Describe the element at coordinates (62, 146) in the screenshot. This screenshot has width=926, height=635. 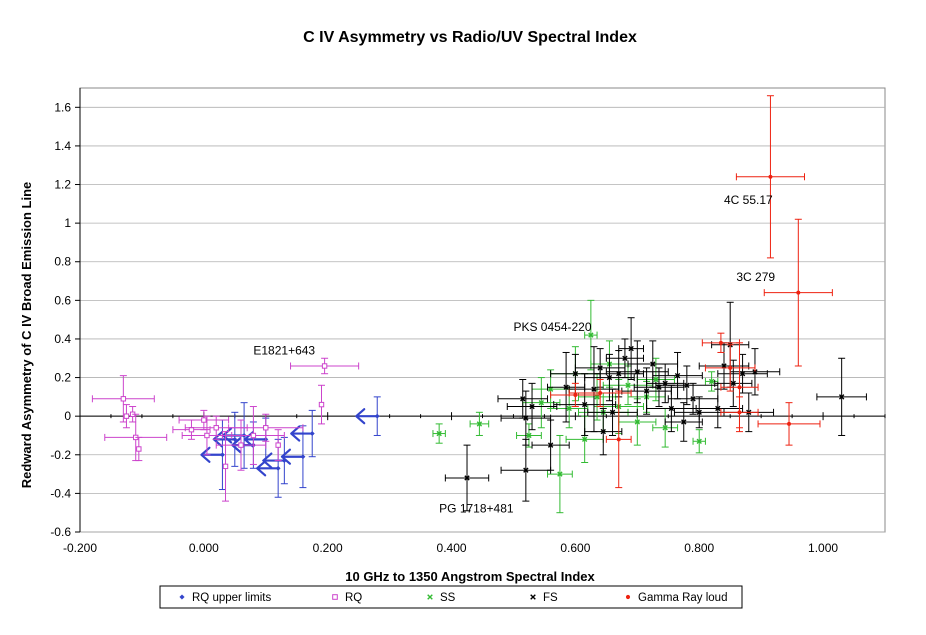
I see `y-tick-label: 1.4` at that location.